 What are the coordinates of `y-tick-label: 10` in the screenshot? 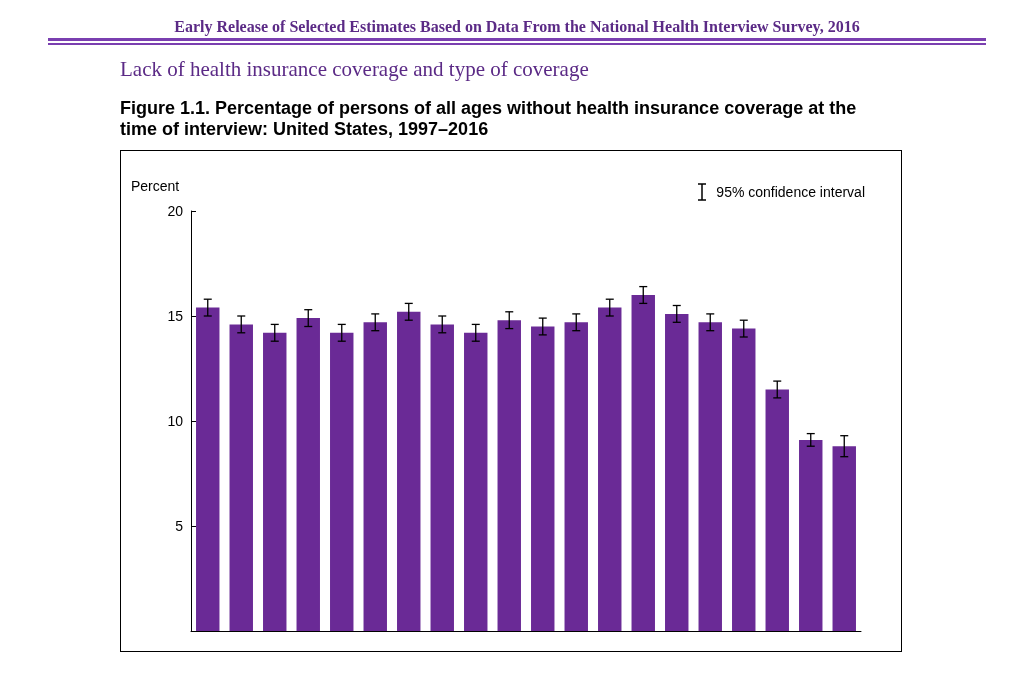 It's located at (175, 421).